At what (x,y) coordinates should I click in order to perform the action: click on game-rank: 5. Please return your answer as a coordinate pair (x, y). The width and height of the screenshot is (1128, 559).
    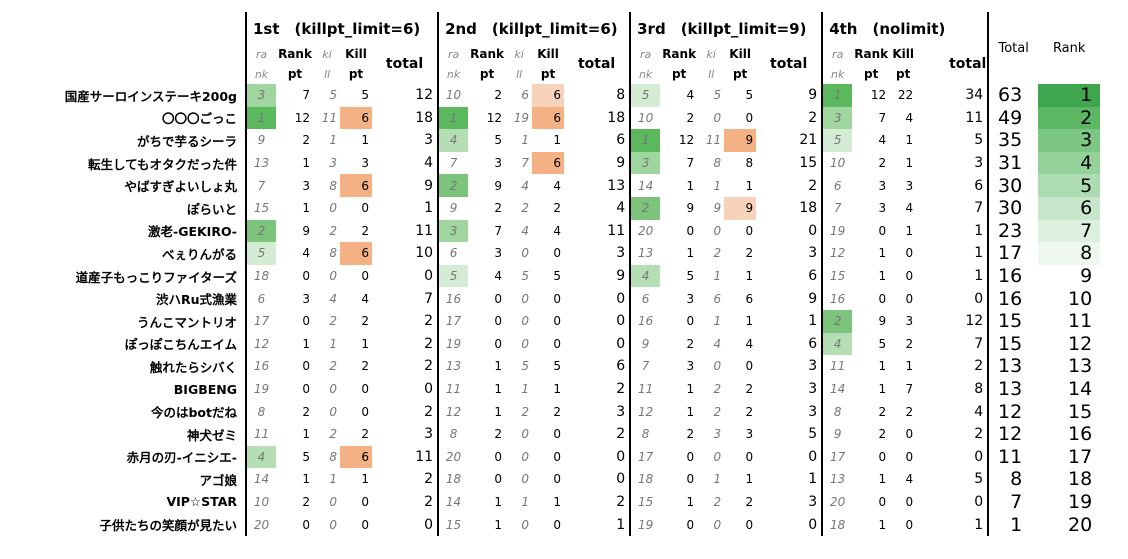
    Looking at the image, I should click on (645, 95).